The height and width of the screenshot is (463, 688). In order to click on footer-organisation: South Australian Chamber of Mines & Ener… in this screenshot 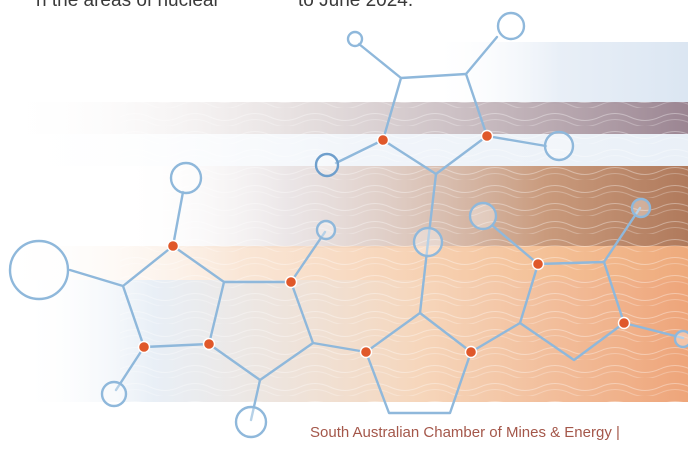, I will do `click(465, 432)`.